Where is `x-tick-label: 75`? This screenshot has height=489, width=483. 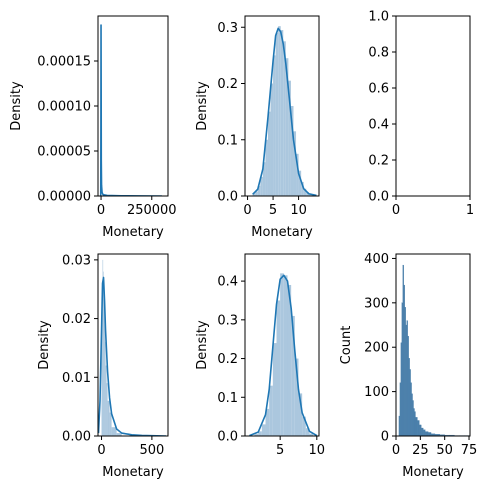 x-tick-label: 75 is located at coordinates (469, 450).